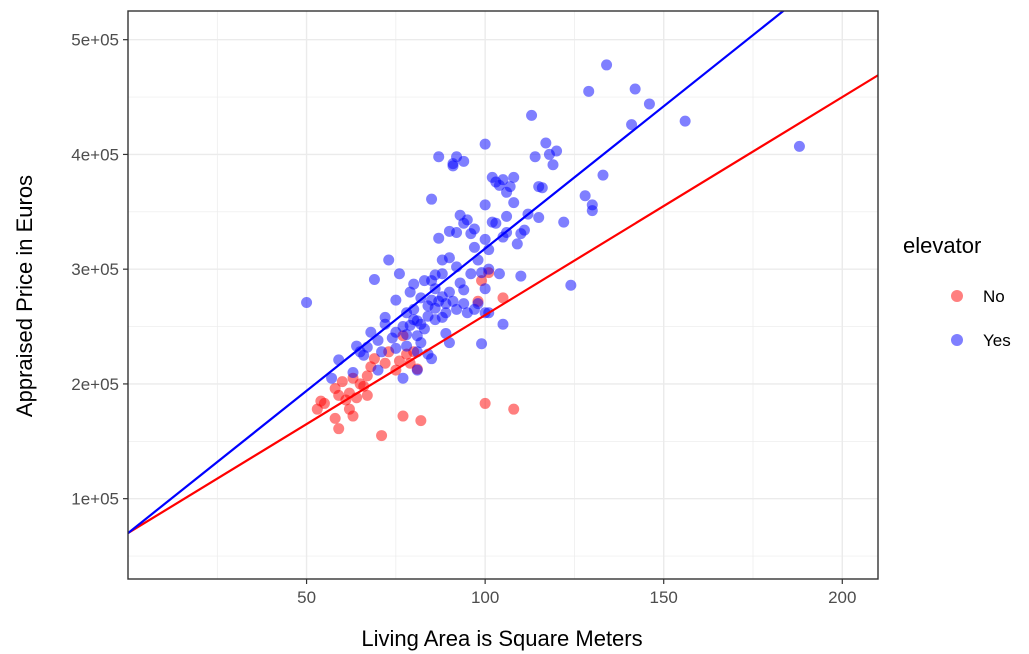 The width and height of the screenshot is (1029, 654). What do you see at coordinates (957, 296) in the screenshot?
I see `legend-key-no` at bounding box center [957, 296].